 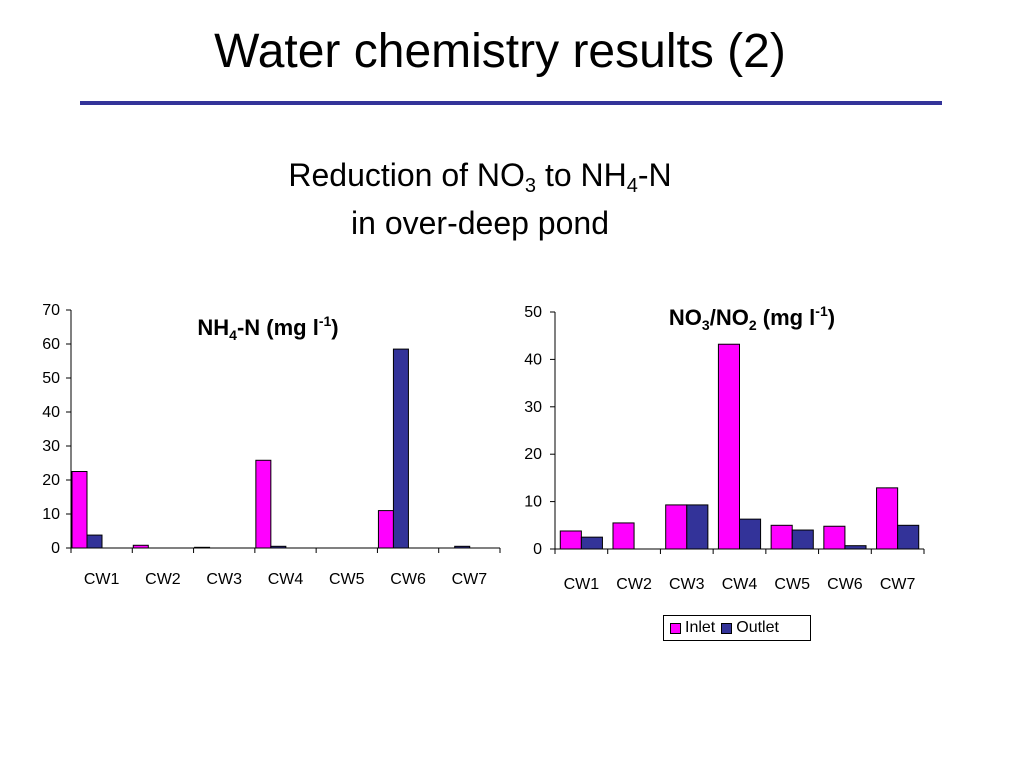 What do you see at coordinates (500, 51) in the screenshot?
I see `slide-title: Water chemistry results (2)` at bounding box center [500, 51].